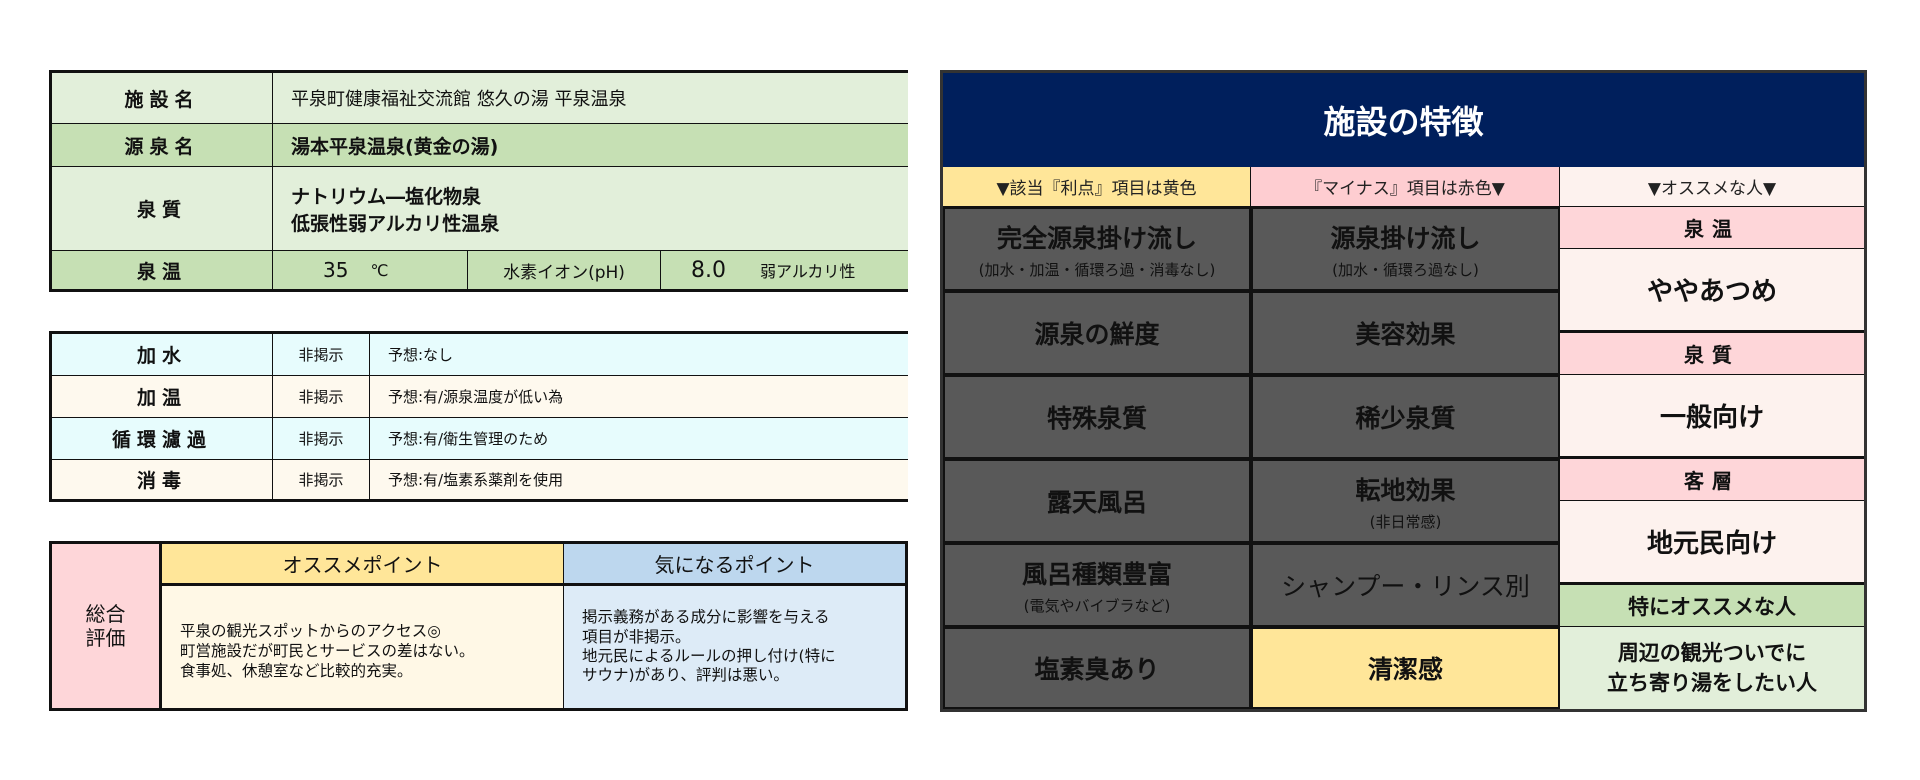 The image size is (1920, 780). What do you see at coordinates (162, 145) in the screenshot?
I see `source-label: 源泉名` at bounding box center [162, 145].